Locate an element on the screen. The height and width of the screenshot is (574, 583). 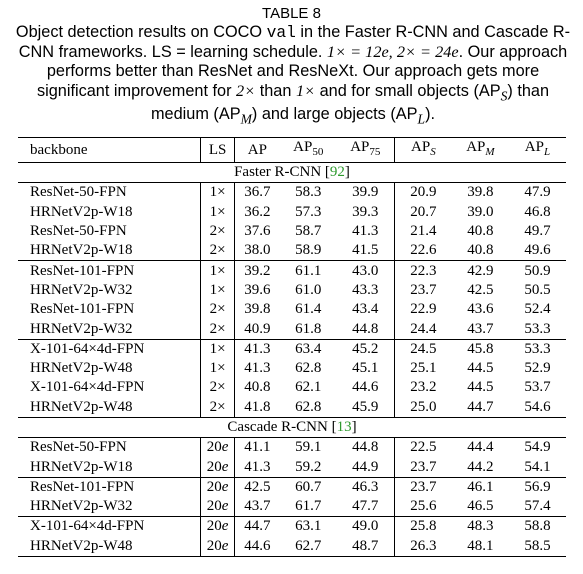
value-cell: 39.0 is located at coordinates (480, 211).